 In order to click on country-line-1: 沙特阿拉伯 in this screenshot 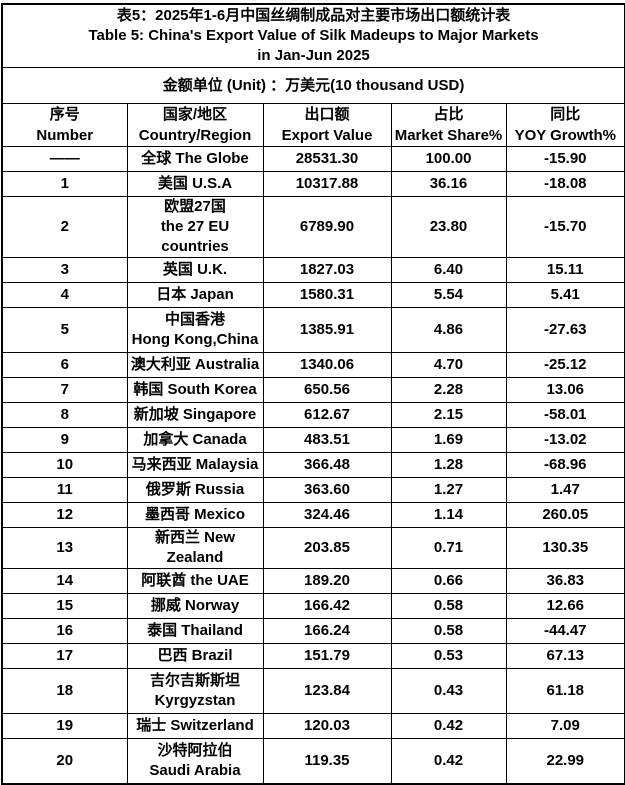, I will do `click(195, 750)`.